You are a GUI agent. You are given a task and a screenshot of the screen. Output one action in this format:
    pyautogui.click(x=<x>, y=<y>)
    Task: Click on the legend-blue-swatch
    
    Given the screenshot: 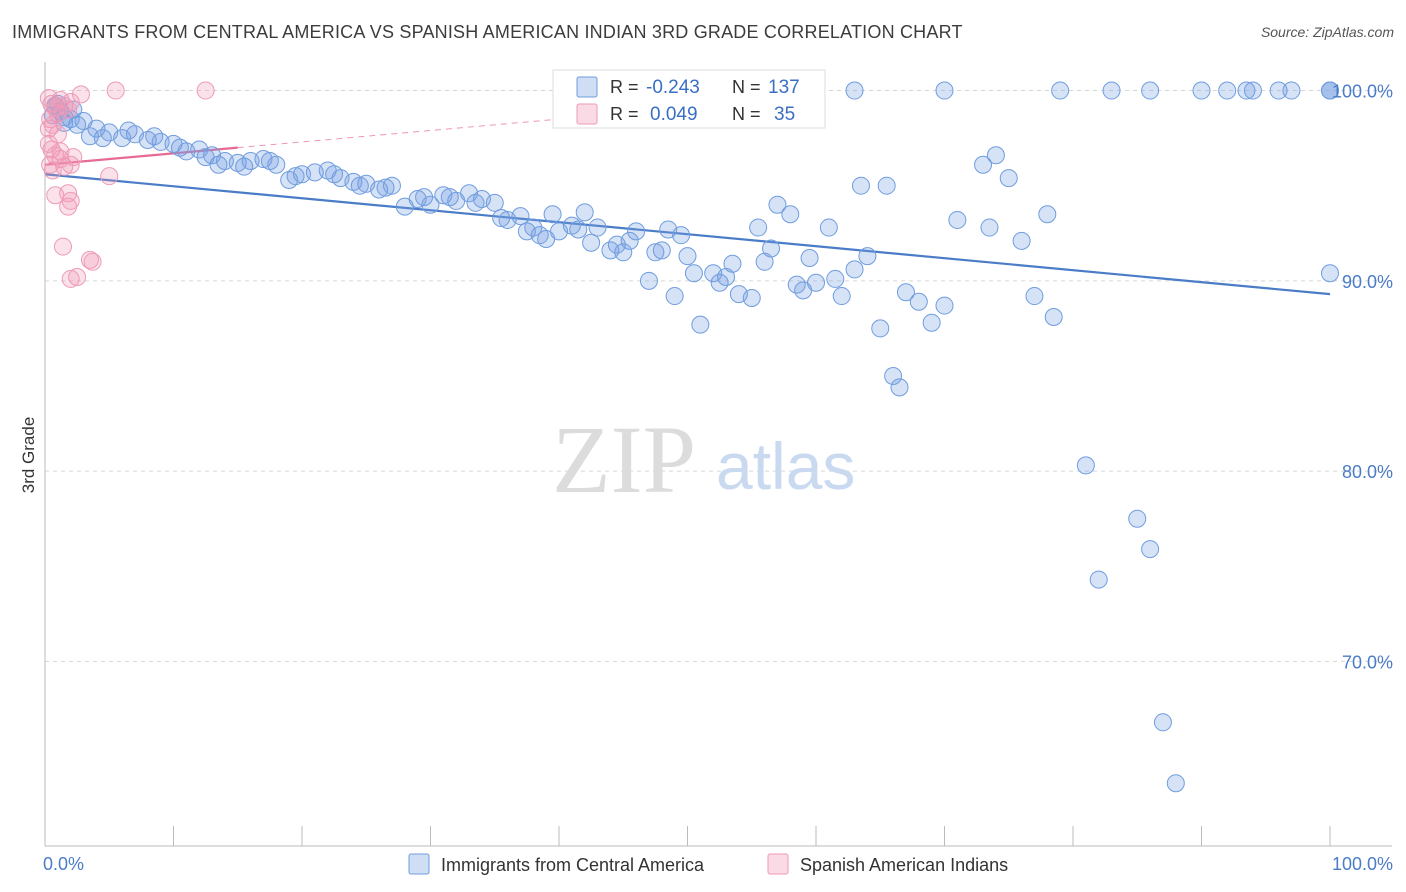 What is the action you would take?
    pyautogui.click(x=419, y=864)
    